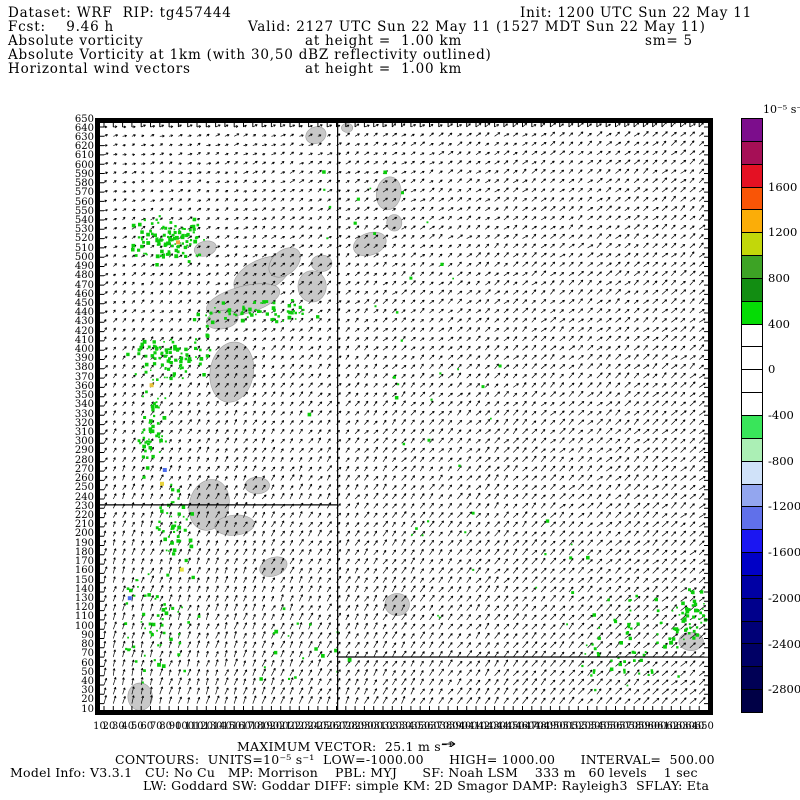 The height and width of the screenshot is (800, 800). Describe the element at coordinates (496, 726) in the screenshot. I see `x-tick-label: 430` at that location.